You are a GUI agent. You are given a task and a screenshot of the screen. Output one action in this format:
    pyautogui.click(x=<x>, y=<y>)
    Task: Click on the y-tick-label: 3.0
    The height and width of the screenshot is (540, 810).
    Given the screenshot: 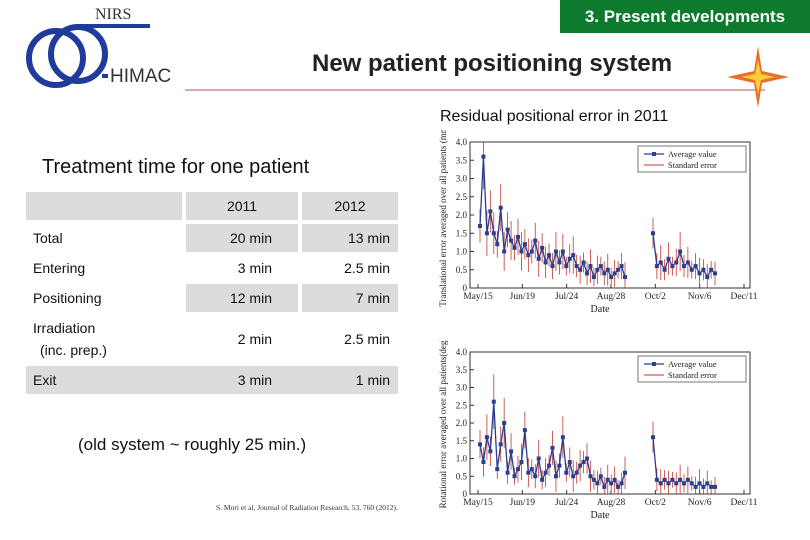 What is the action you would take?
    pyautogui.click(x=462, y=179)
    